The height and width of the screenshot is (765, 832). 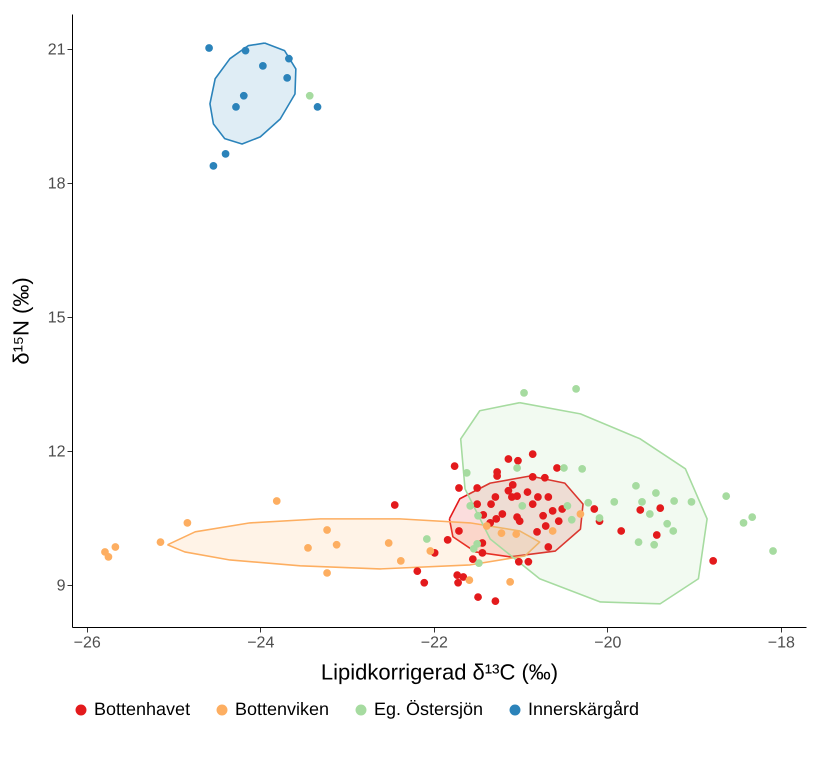 What do you see at coordinates (429, 709) in the screenshot?
I see `legend-label: Eg. Östersjön` at bounding box center [429, 709].